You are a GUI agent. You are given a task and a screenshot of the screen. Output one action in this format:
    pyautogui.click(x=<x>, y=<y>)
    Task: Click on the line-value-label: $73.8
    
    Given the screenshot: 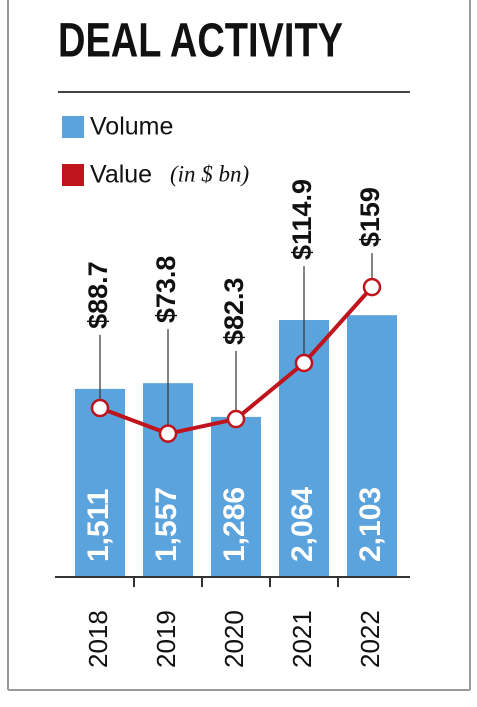 What is the action you would take?
    pyautogui.click(x=166, y=290)
    